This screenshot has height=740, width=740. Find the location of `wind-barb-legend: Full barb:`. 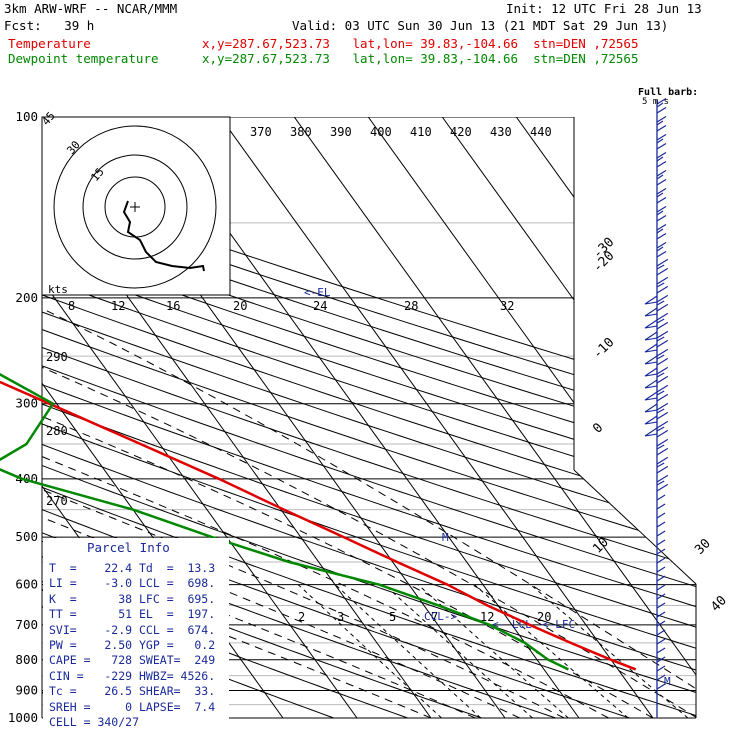

wind-barb-legend: Full barb: is located at coordinates (668, 92).